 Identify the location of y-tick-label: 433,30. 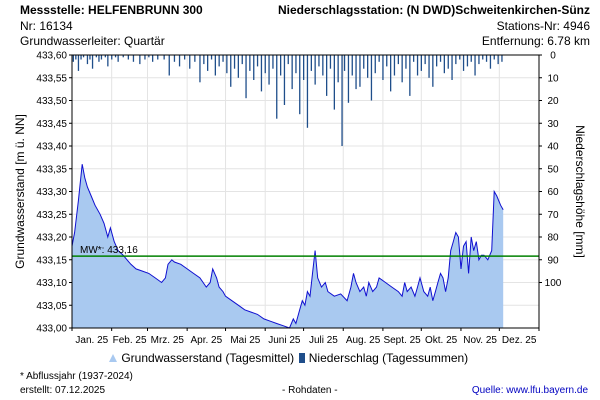
(51, 192).